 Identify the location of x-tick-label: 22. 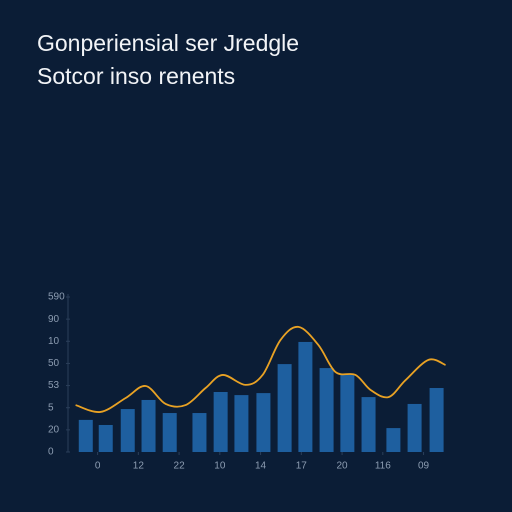
(180, 466).